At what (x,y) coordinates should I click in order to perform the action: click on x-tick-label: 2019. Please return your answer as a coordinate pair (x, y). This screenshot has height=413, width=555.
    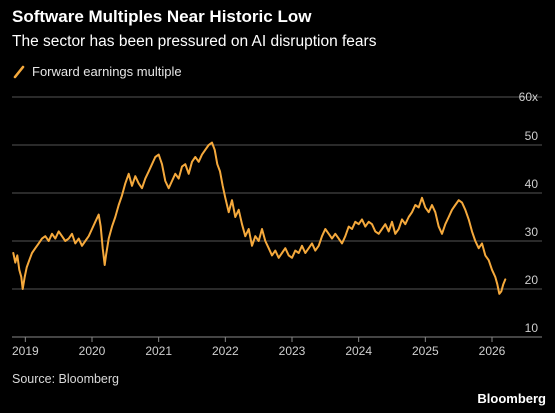
    Looking at the image, I should click on (25, 351).